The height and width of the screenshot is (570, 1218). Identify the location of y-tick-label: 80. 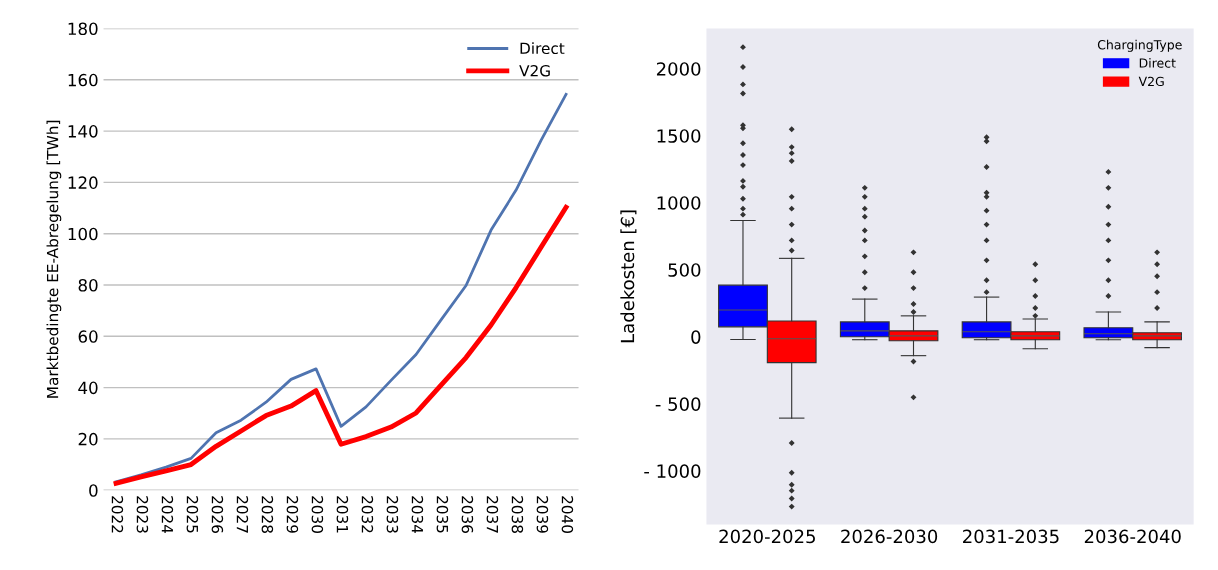
(88, 285).